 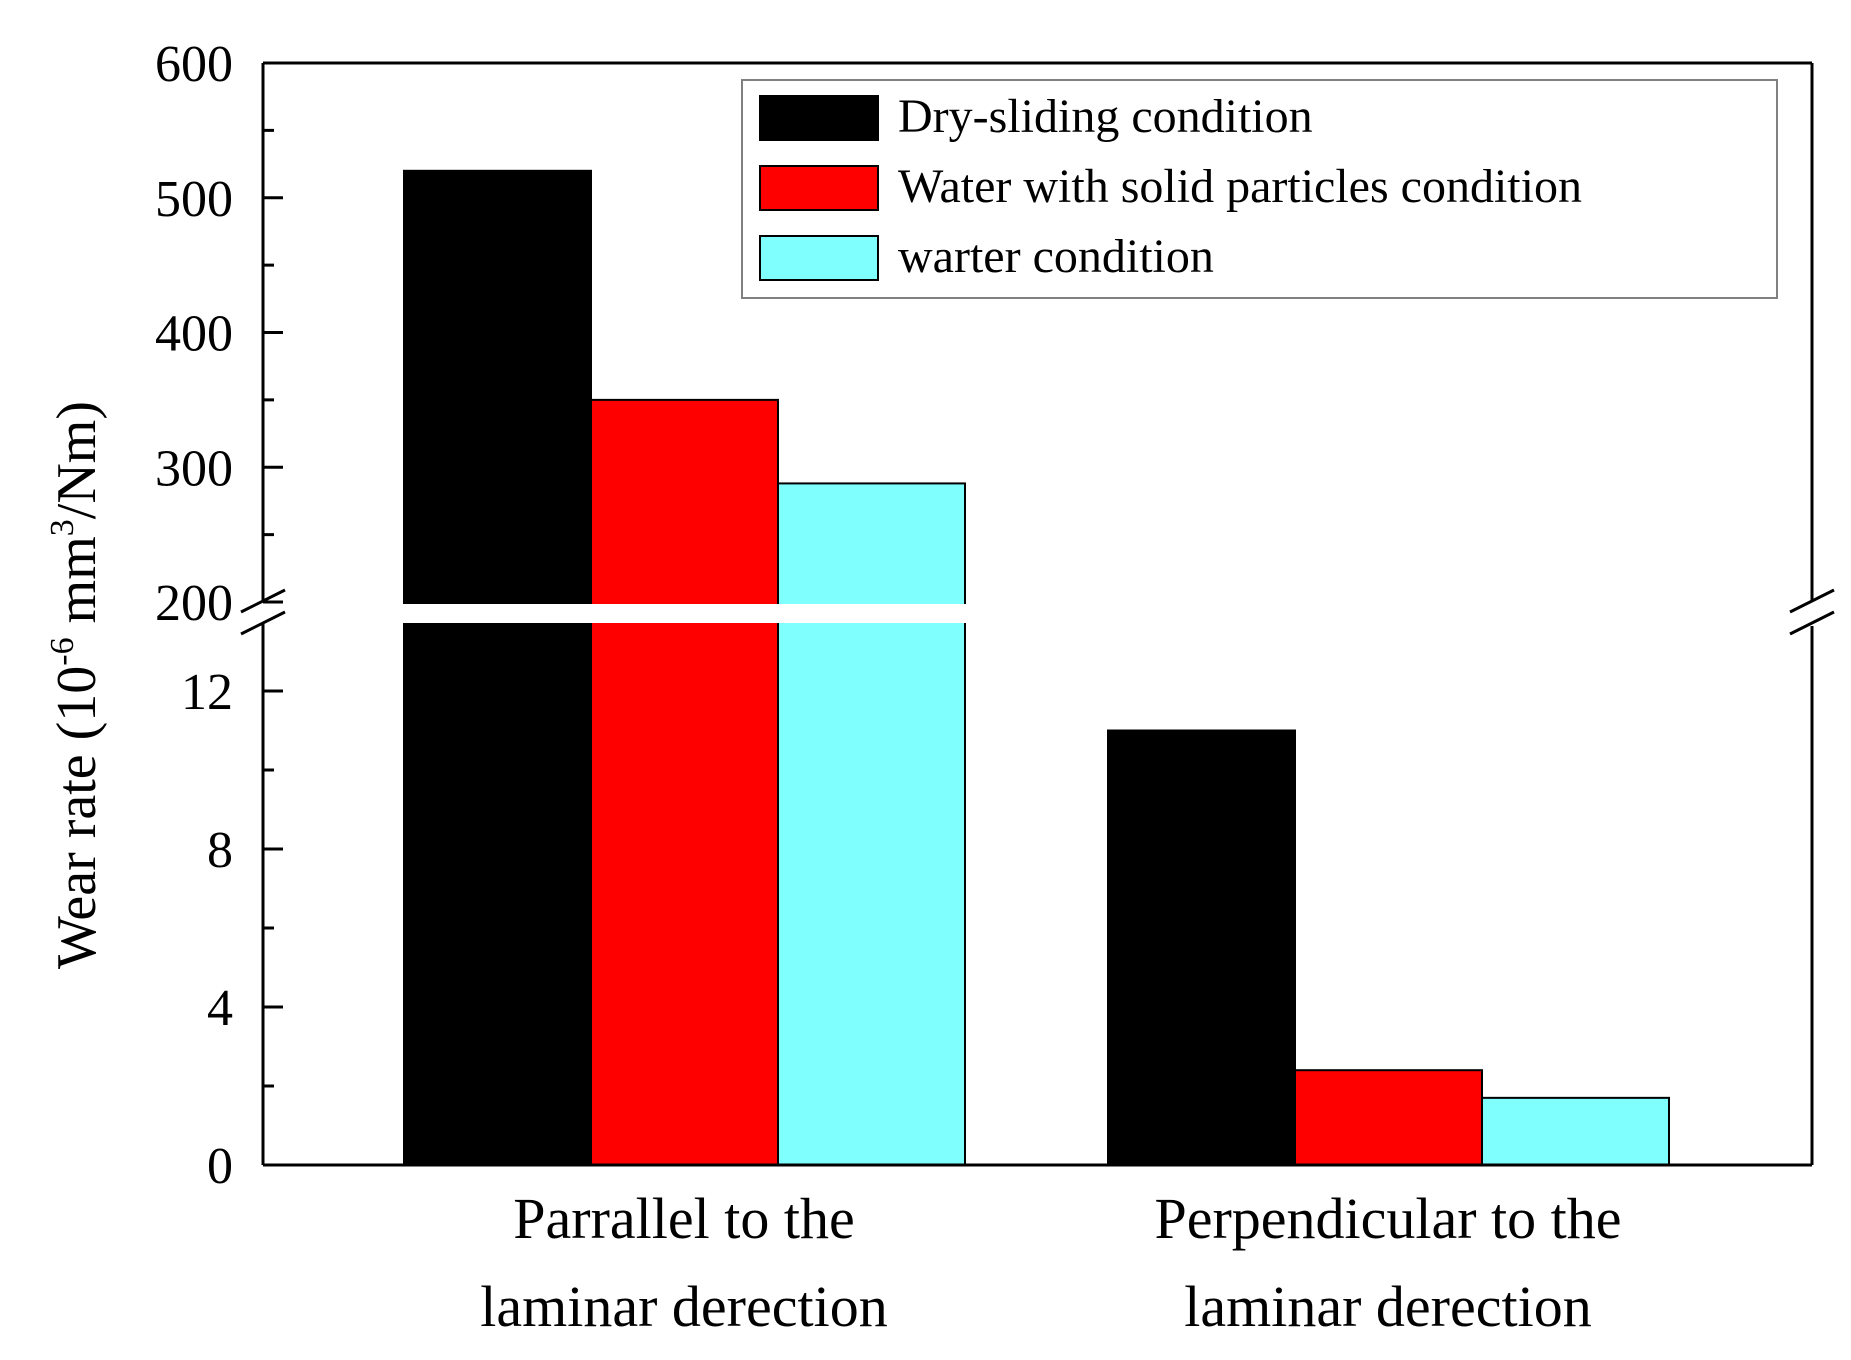 I want to click on break-gap-band, so click(x=738, y=613).